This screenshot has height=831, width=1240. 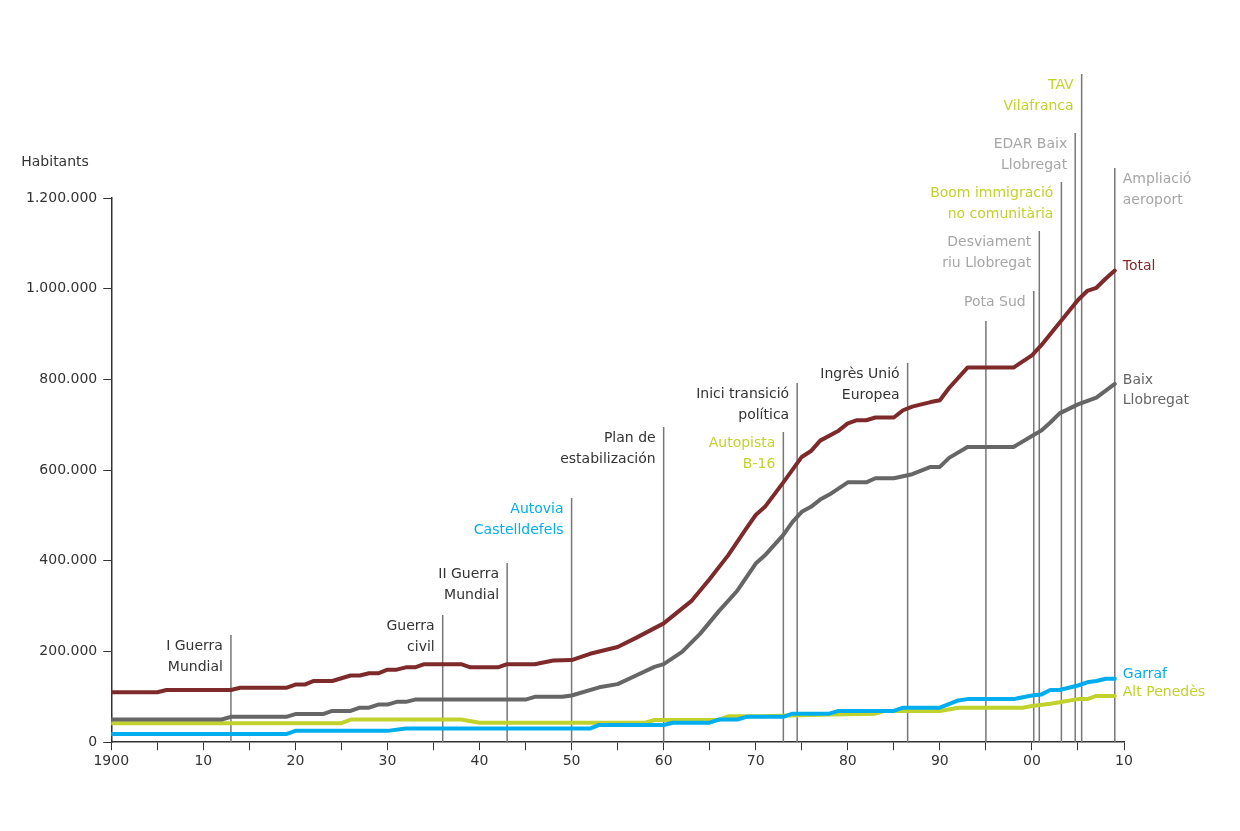 I want to click on y-axis-title: Habitants, so click(x=55, y=161).